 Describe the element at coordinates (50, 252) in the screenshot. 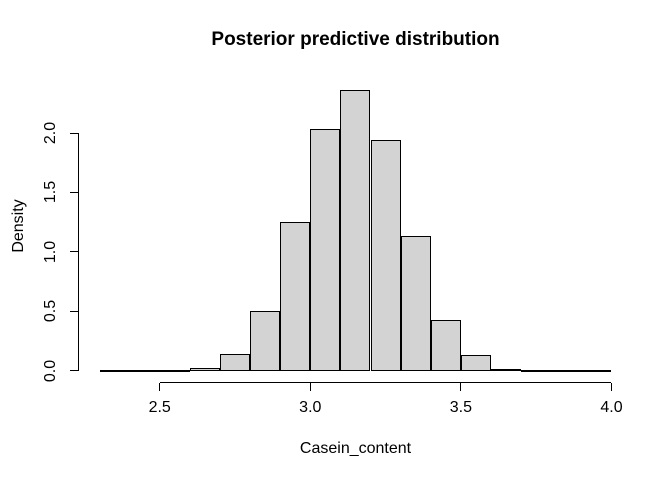

I see `y-tick-label: 1.0` at that location.